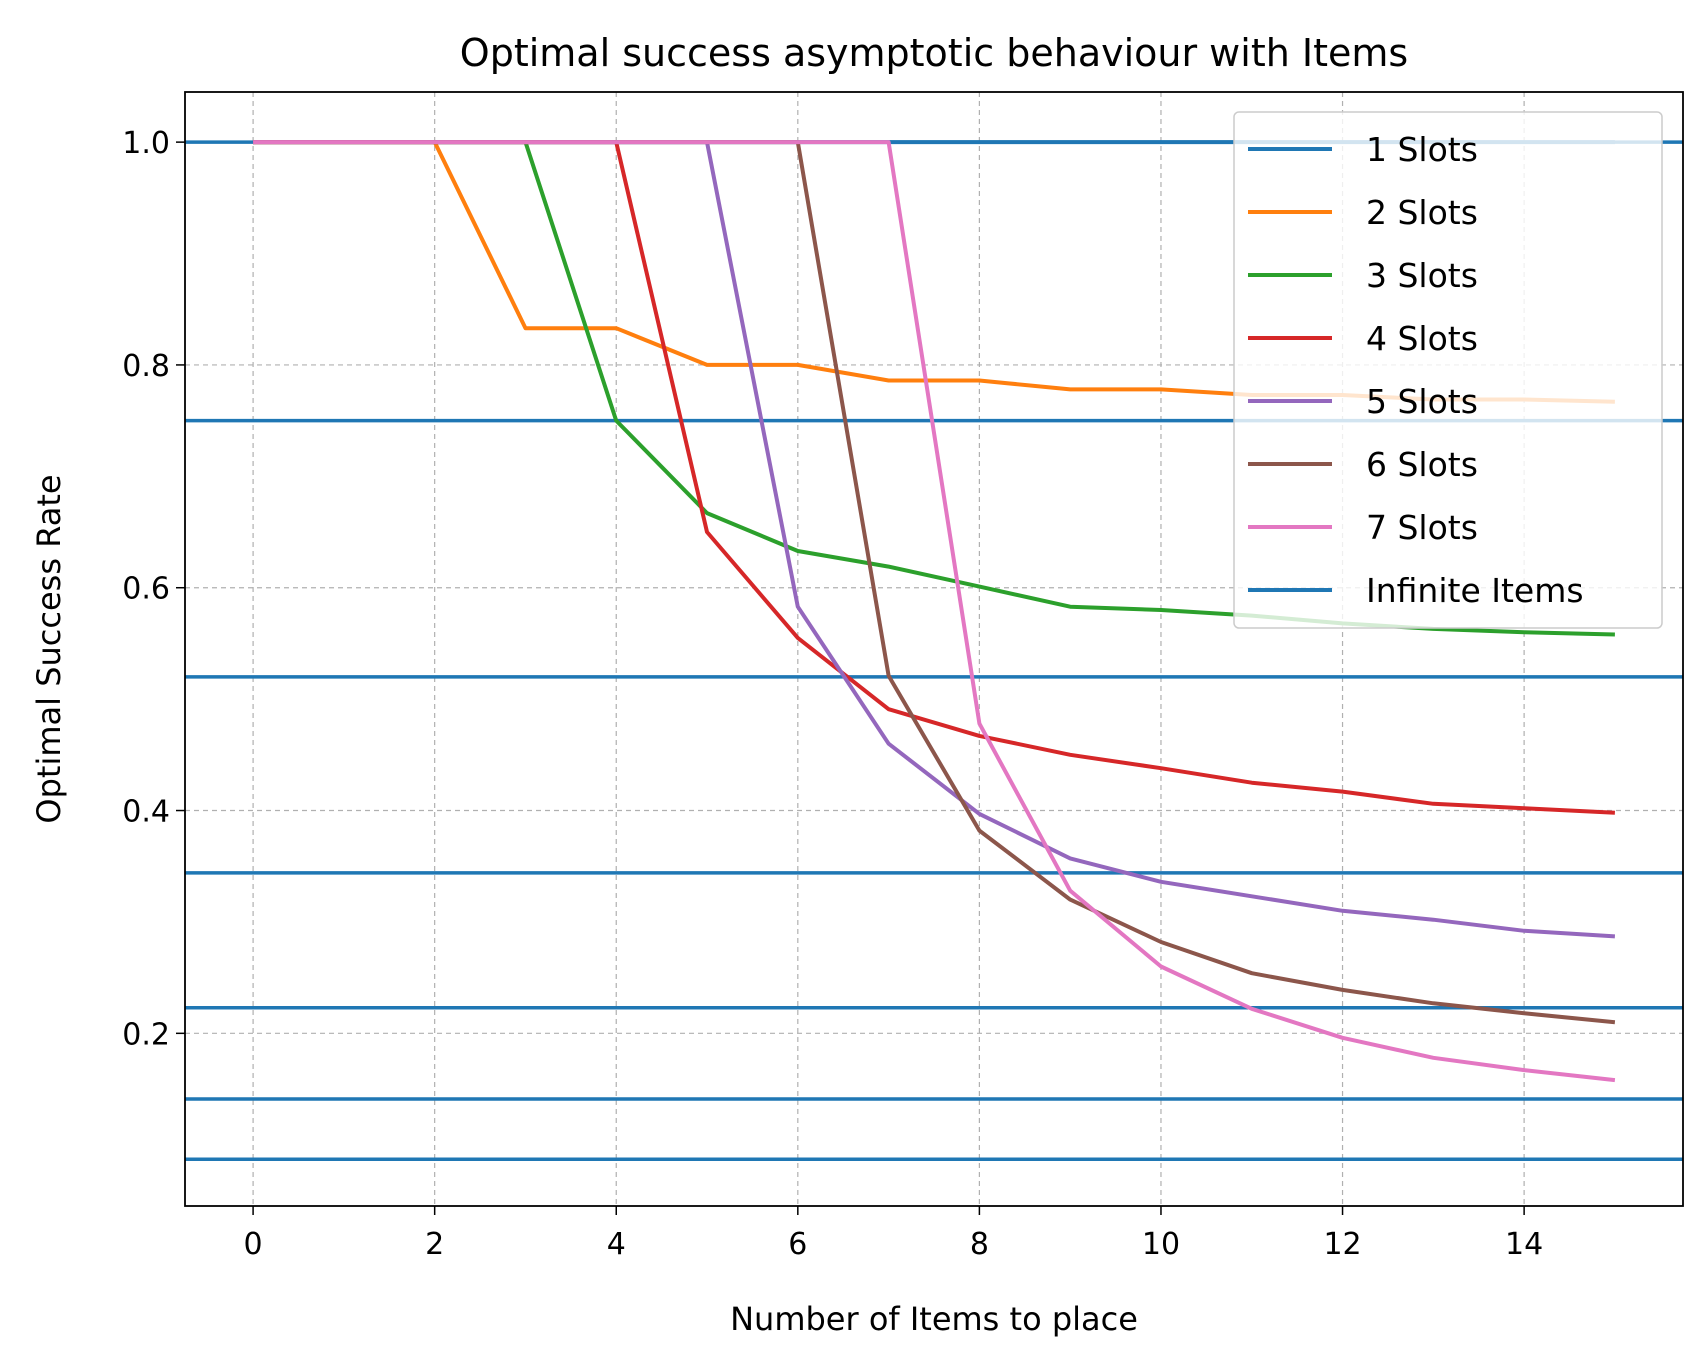  I want to click on x-tick-label-6: 12, so click(1342, 1244).